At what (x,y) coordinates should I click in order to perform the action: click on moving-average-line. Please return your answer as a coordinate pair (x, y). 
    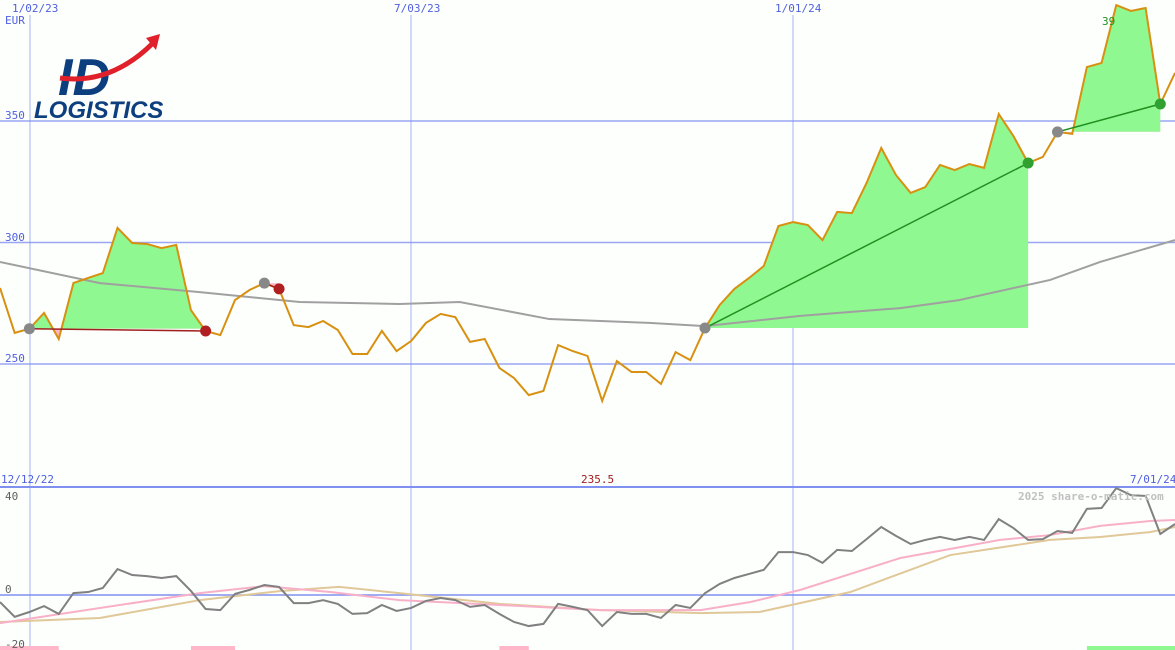
    Looking at the image, I should click on (587, 283).